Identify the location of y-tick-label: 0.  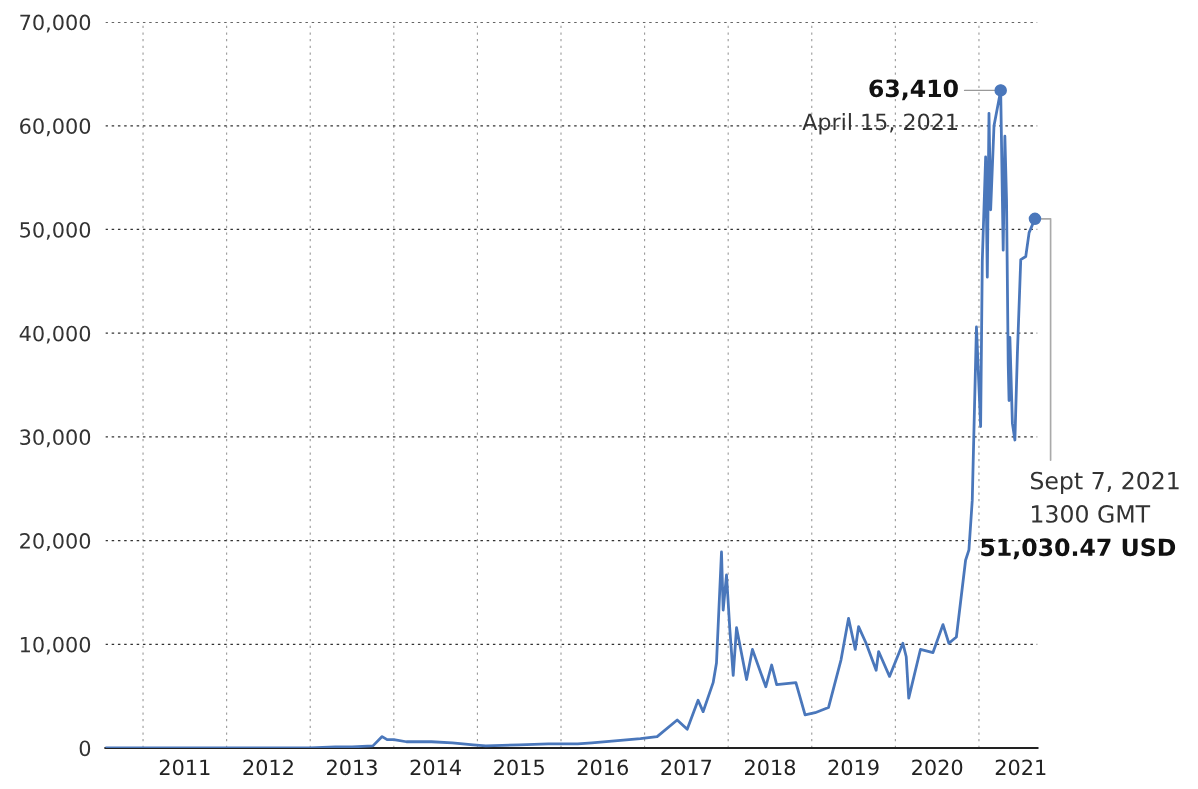
(85, 748).